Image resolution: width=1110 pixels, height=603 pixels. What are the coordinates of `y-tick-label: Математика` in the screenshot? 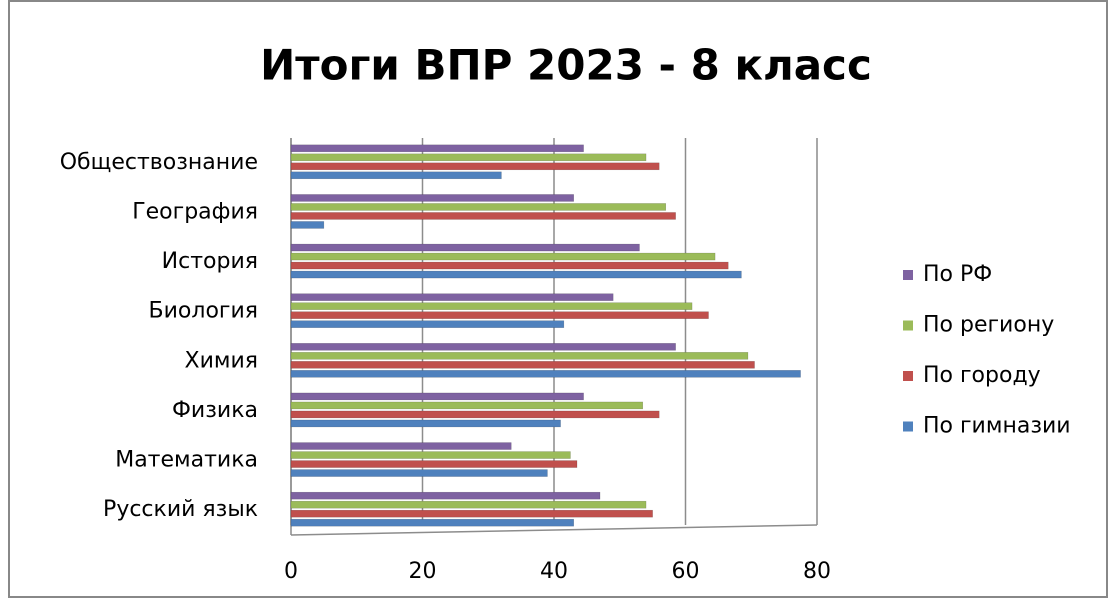 It's located at (186, 460).